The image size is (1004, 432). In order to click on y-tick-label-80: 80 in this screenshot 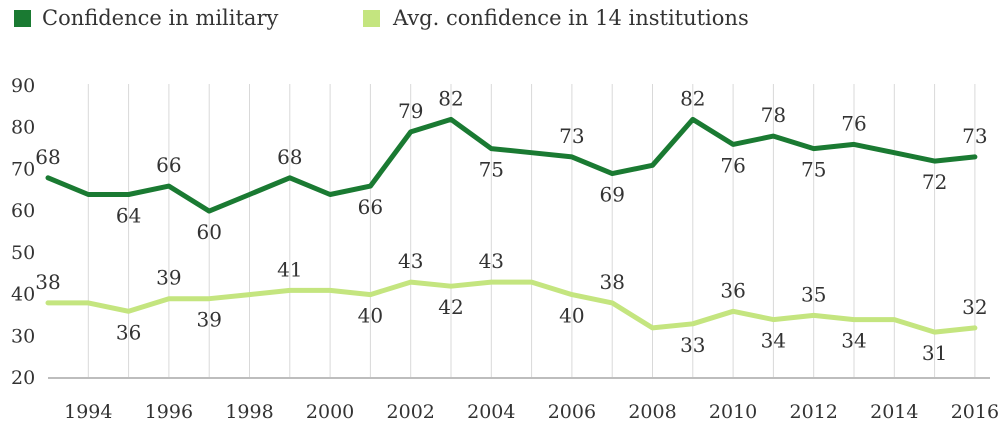, I will do `click(23, 128)`.